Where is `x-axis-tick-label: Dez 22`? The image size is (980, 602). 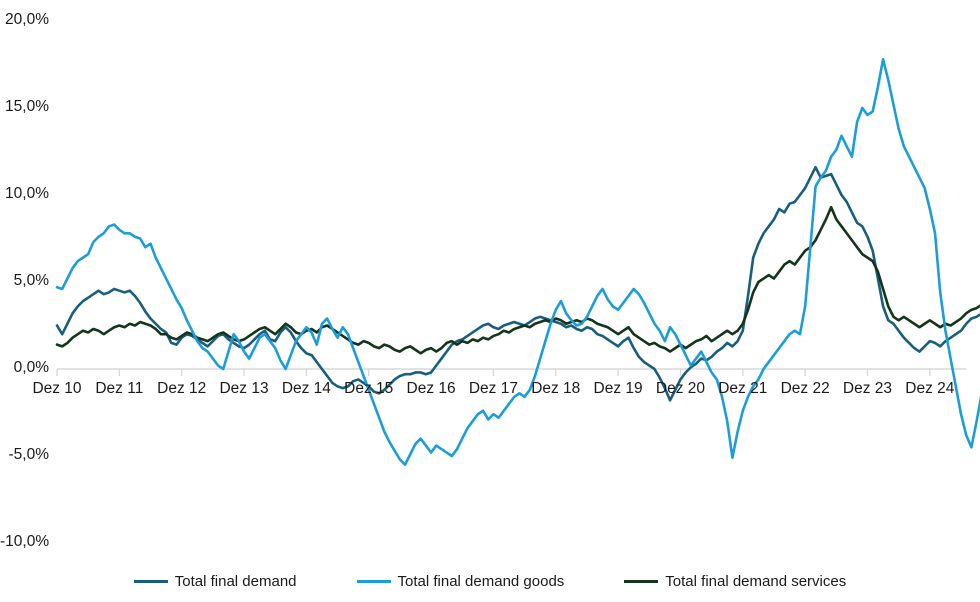 x-axis-tick-label: Dez 22 is located at coordinates (805, 388).